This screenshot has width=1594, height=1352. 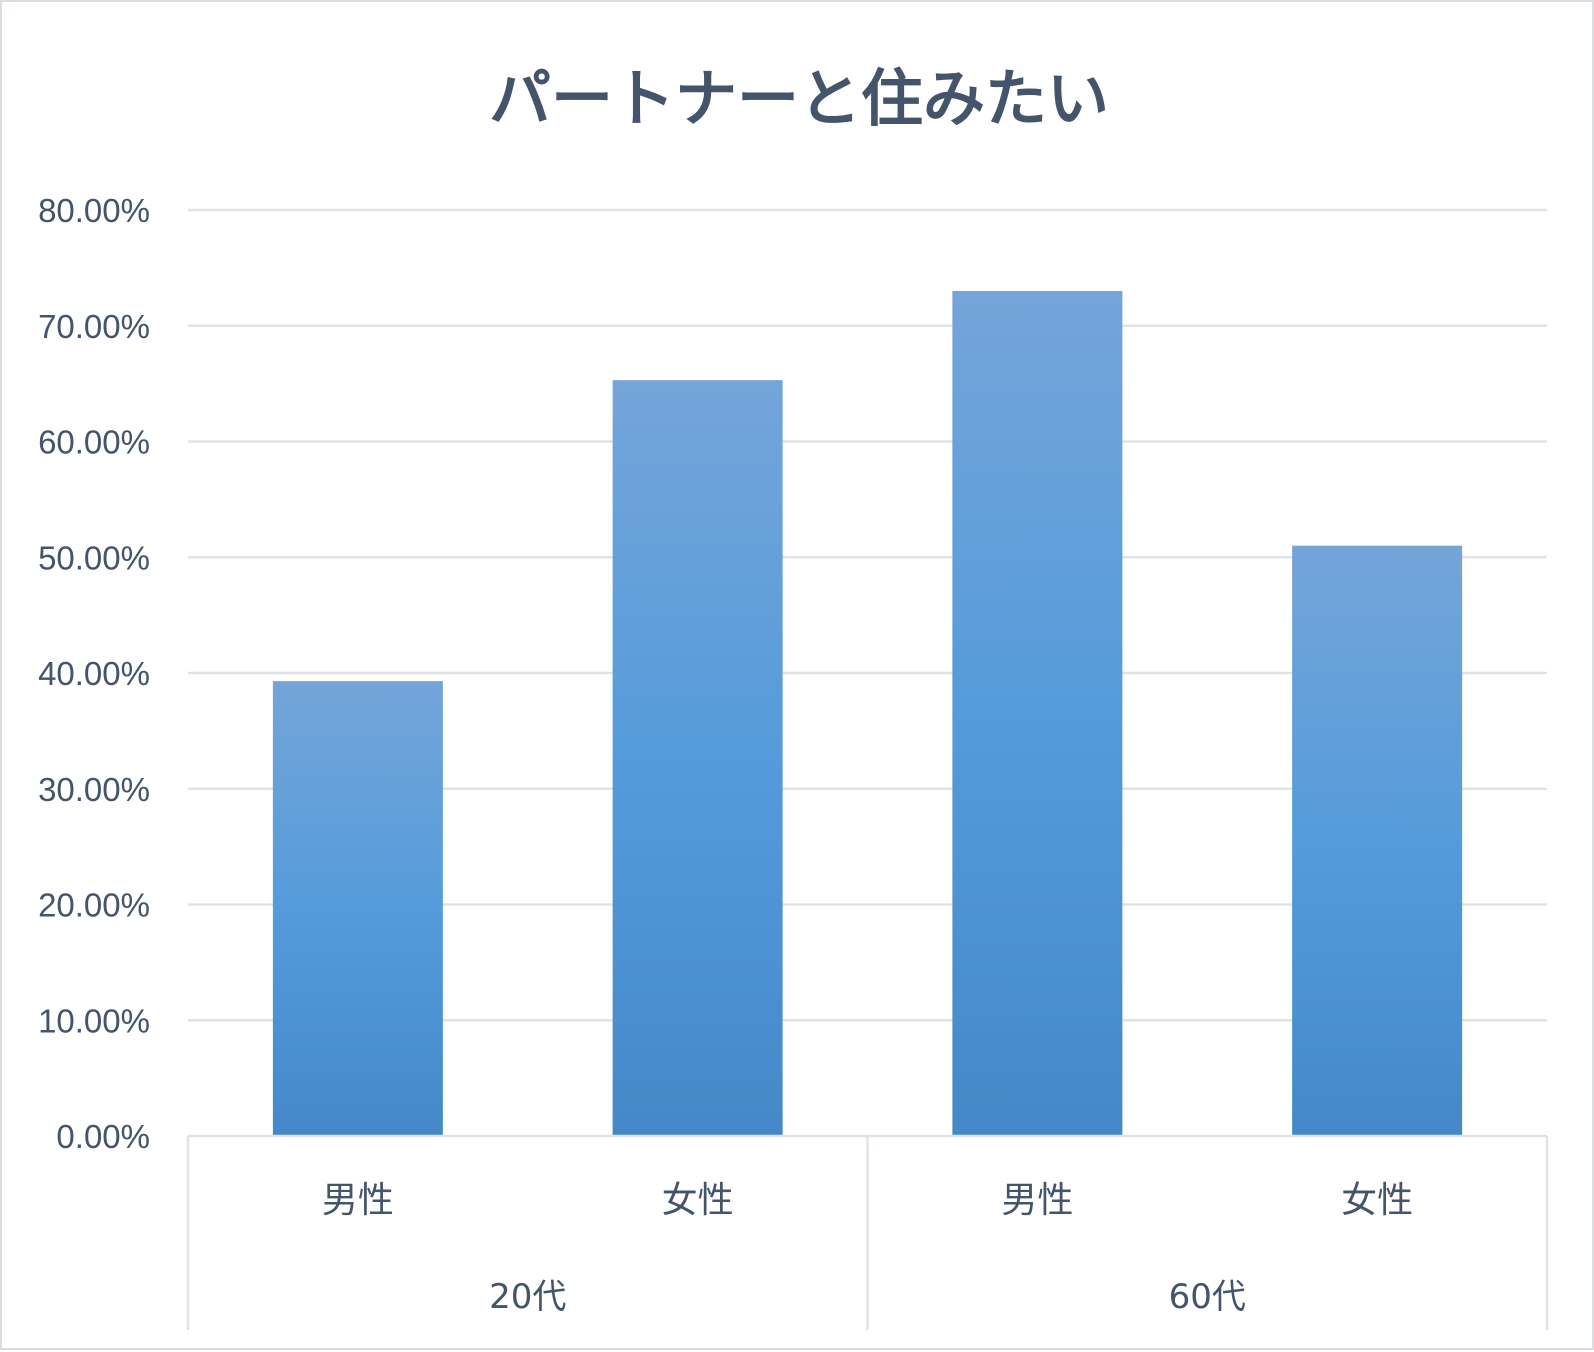 I want to click on x-axis: 男性 女性 20代 男性 女性 60代, so click(x=867, y=1232).